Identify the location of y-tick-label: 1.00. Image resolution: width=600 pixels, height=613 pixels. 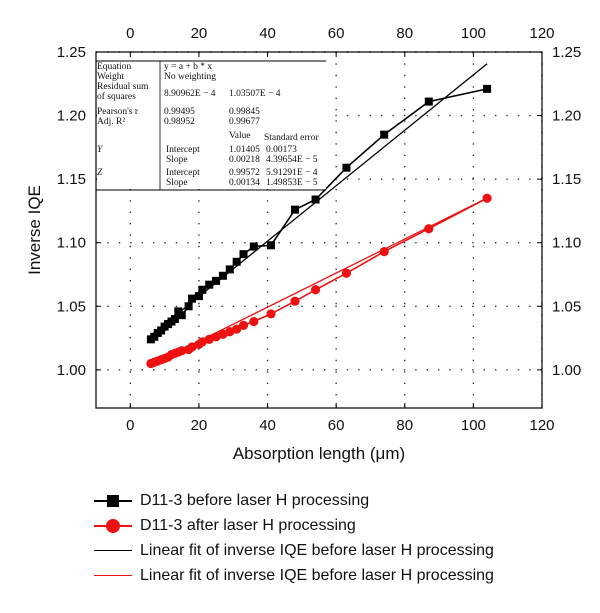
(71, 370).